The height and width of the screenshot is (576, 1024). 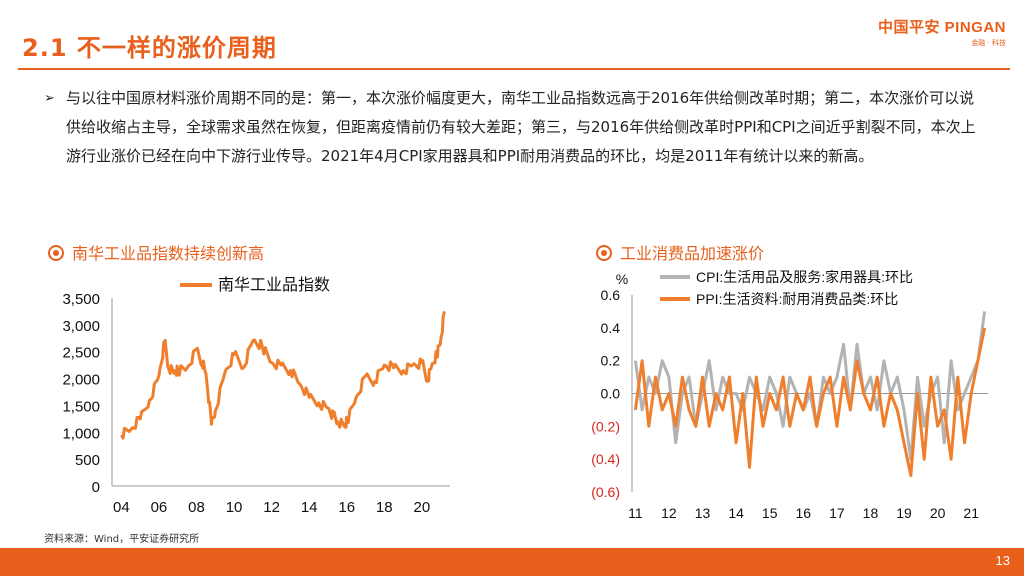 I want to click on y-tick-label: 2,000, so click(x=81, y=380).